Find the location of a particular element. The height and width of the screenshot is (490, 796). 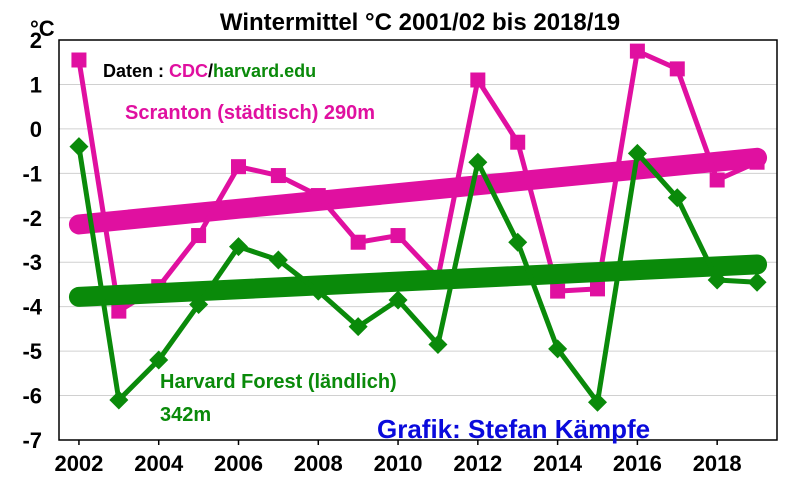

scranton-label: Scranton (städtisch) 290m is located at coordinates (250, 113).